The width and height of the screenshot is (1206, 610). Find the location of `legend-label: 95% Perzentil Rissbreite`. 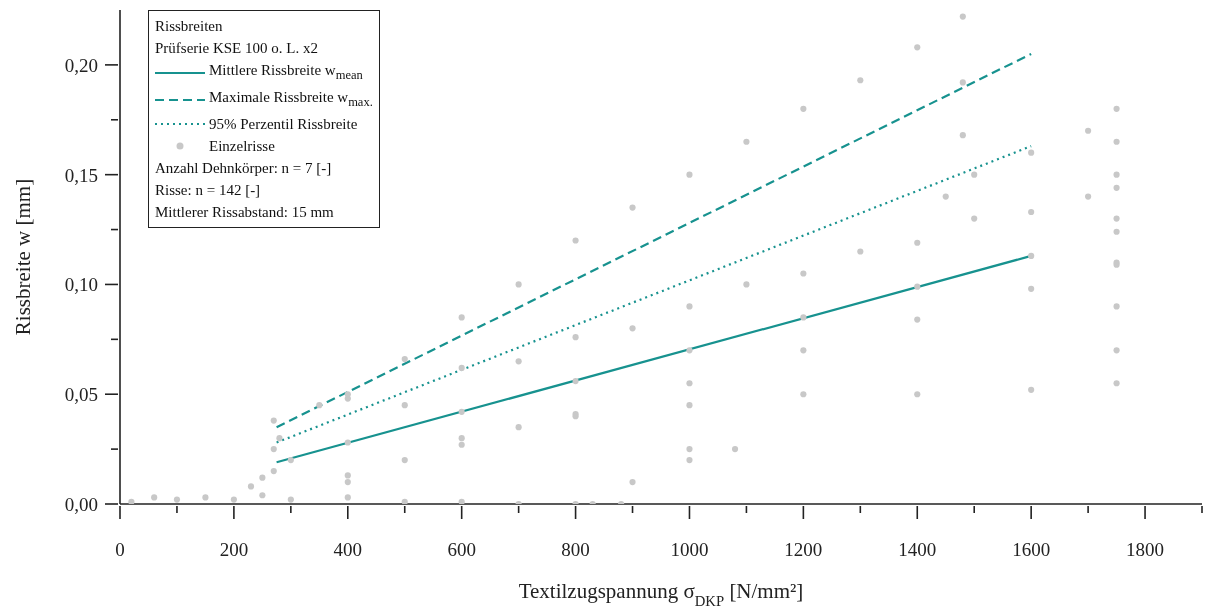

legend-label: 95% Perzentil Rissbreite is located at coordinates (283, 124).